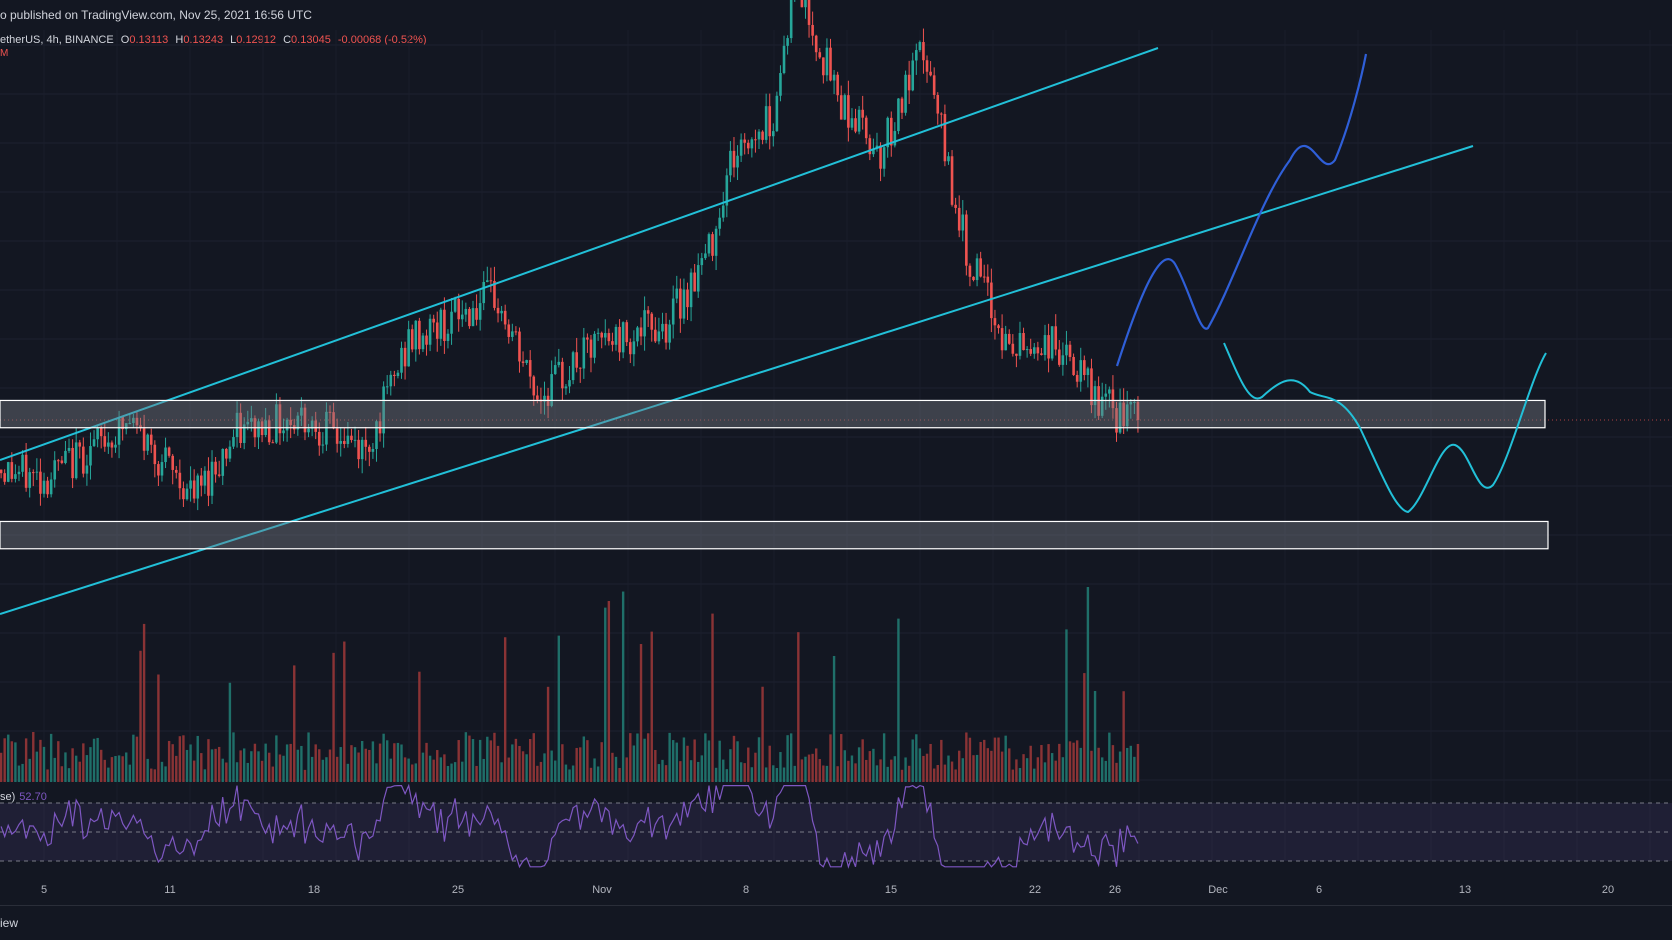  Describe the element at coordinates (125, 40) in the screenshot. I see `open-label: O` at that location.